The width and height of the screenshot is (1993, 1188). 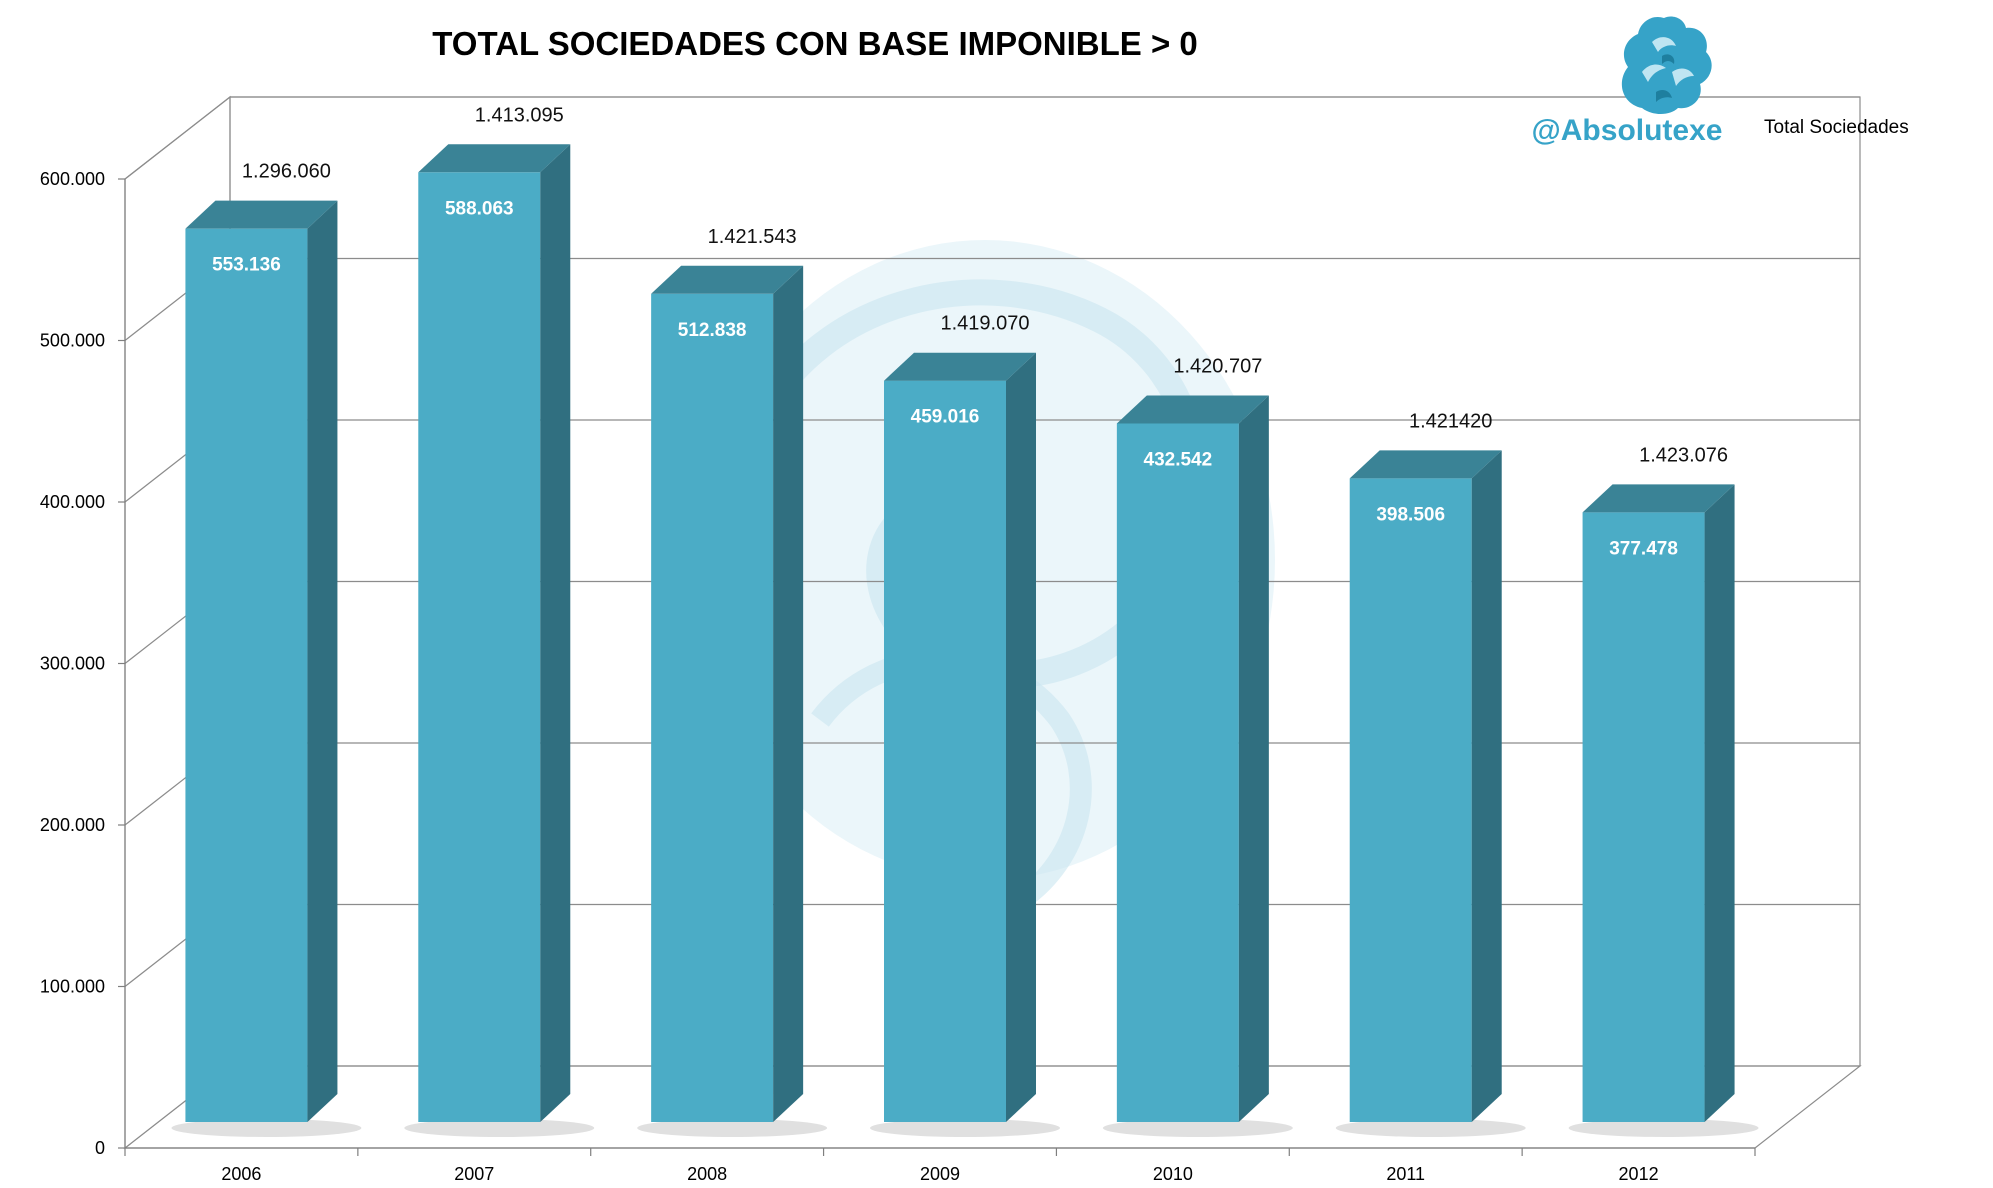 I want to click on total-annotation: 1.423.076, so click(x=1683, y=455).